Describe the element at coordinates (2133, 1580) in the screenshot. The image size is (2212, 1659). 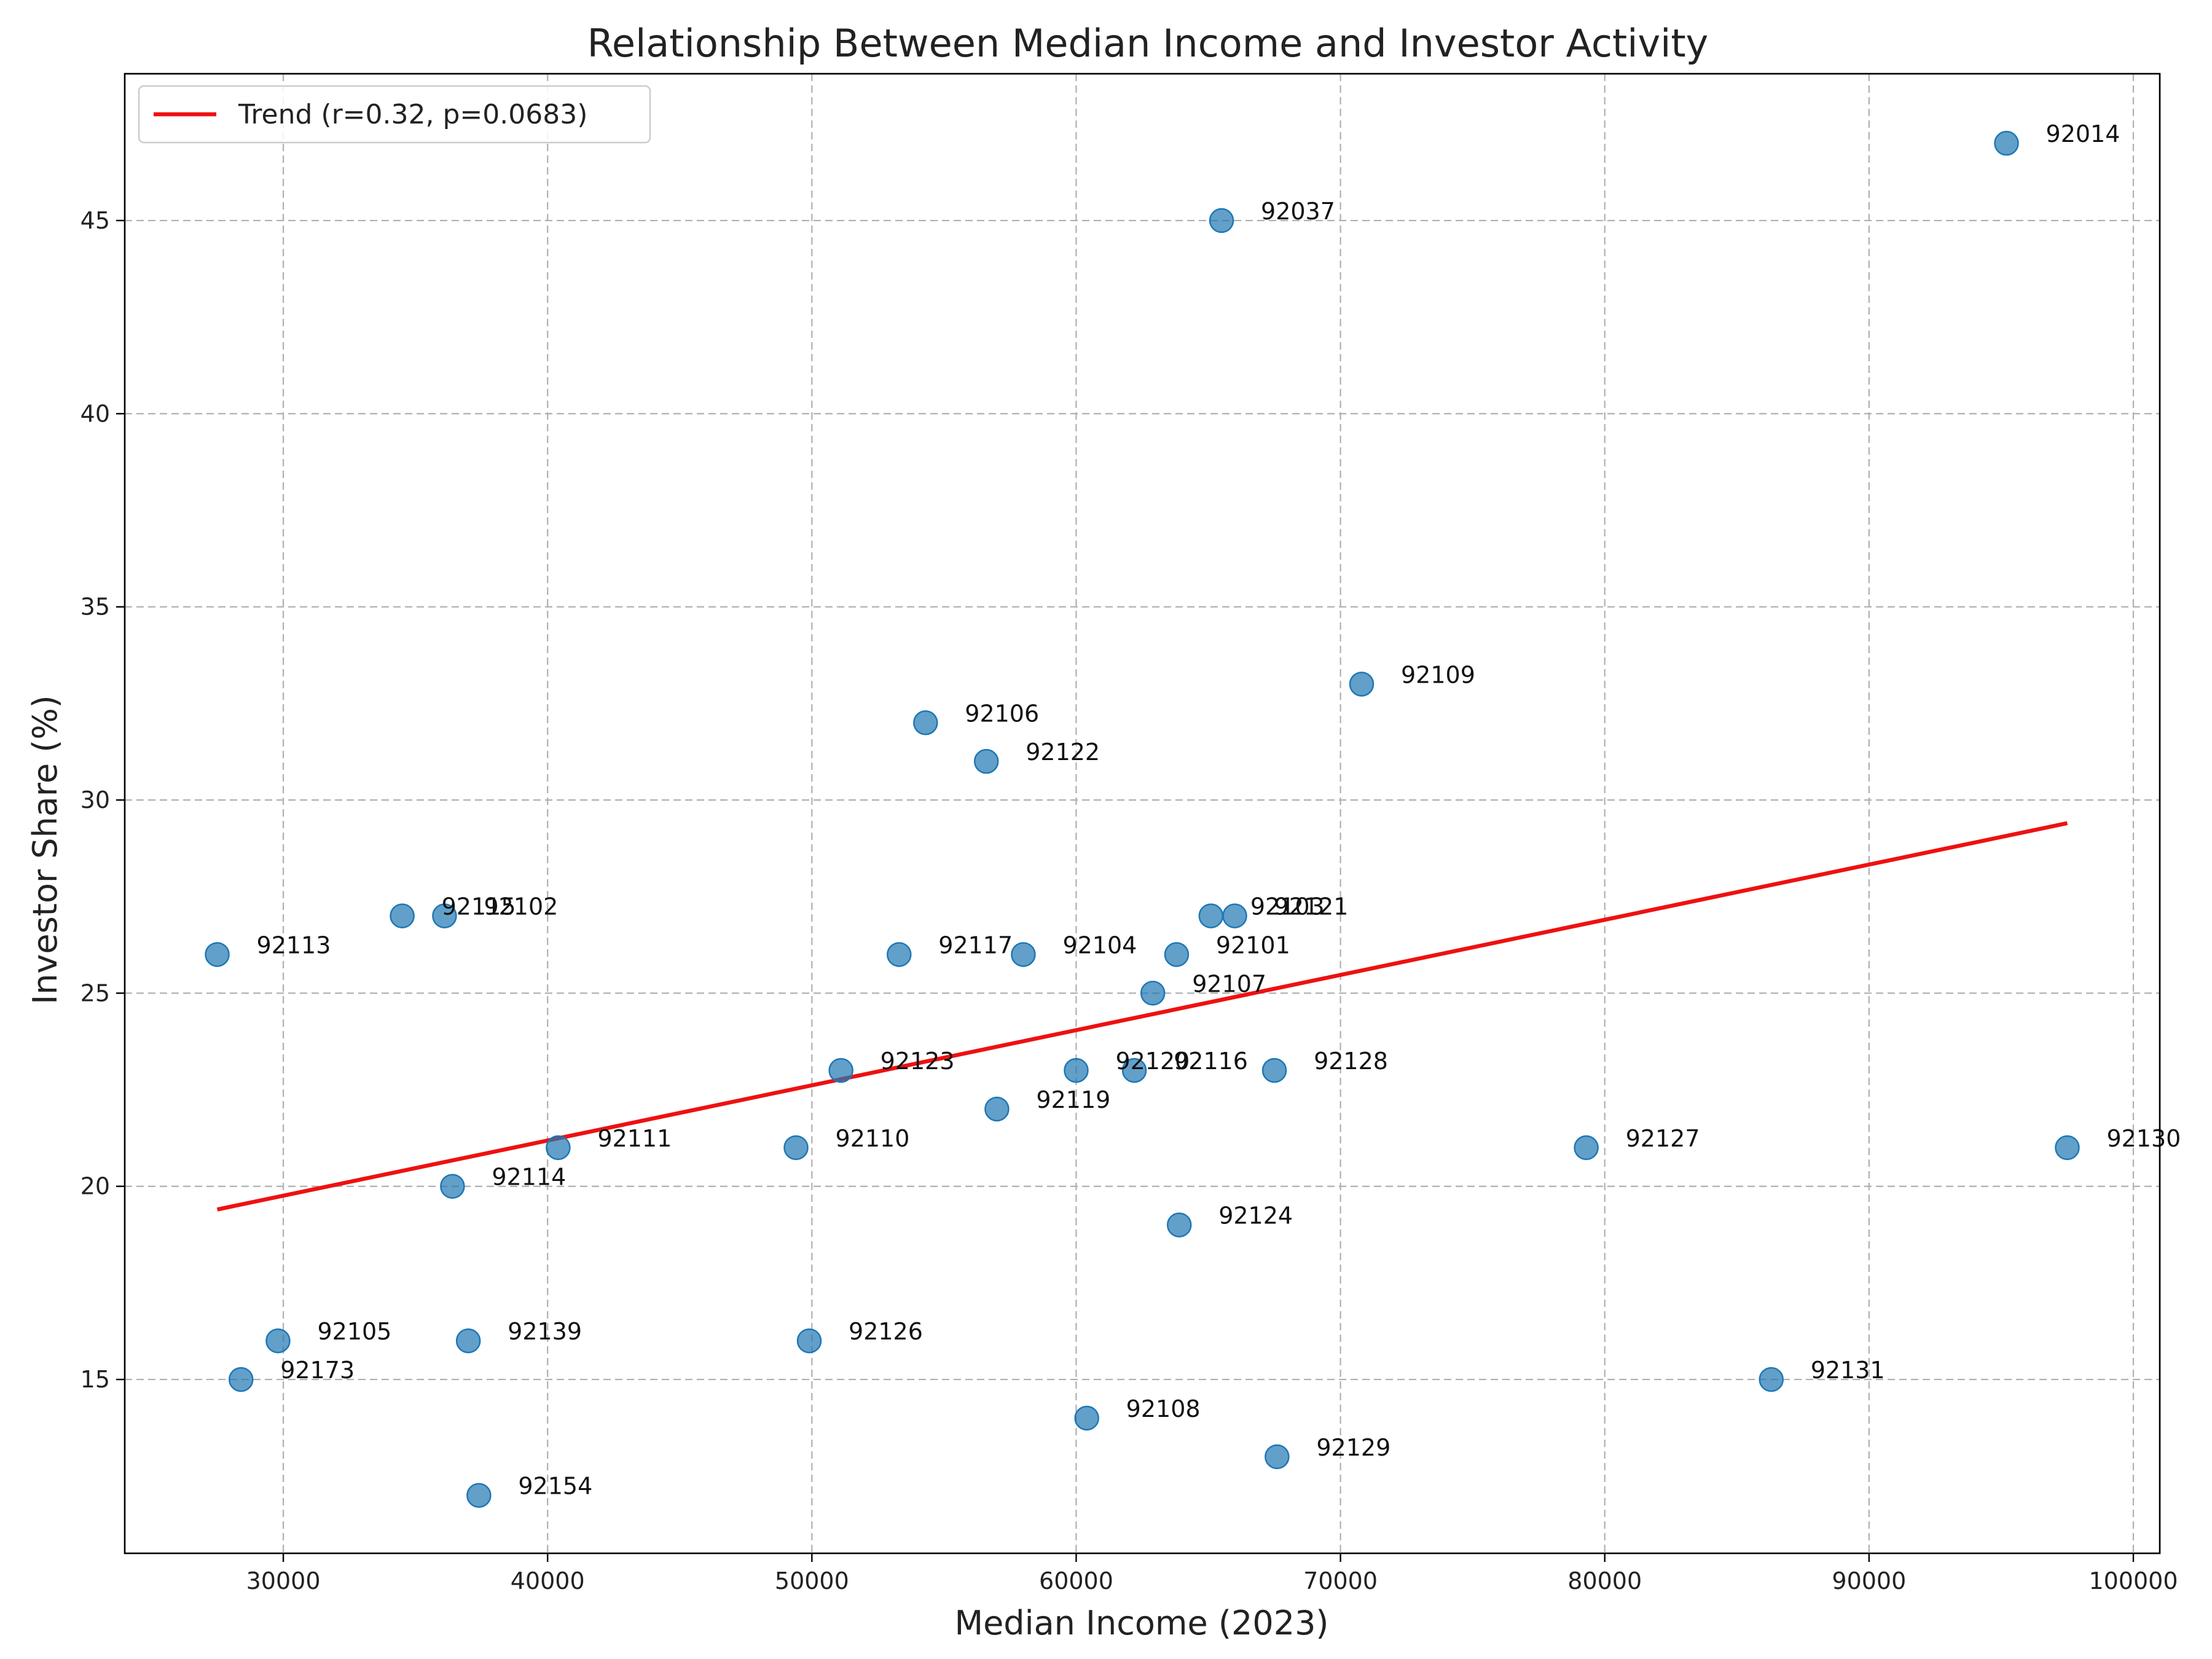
I see `x-tick-label: 100000` at that location.